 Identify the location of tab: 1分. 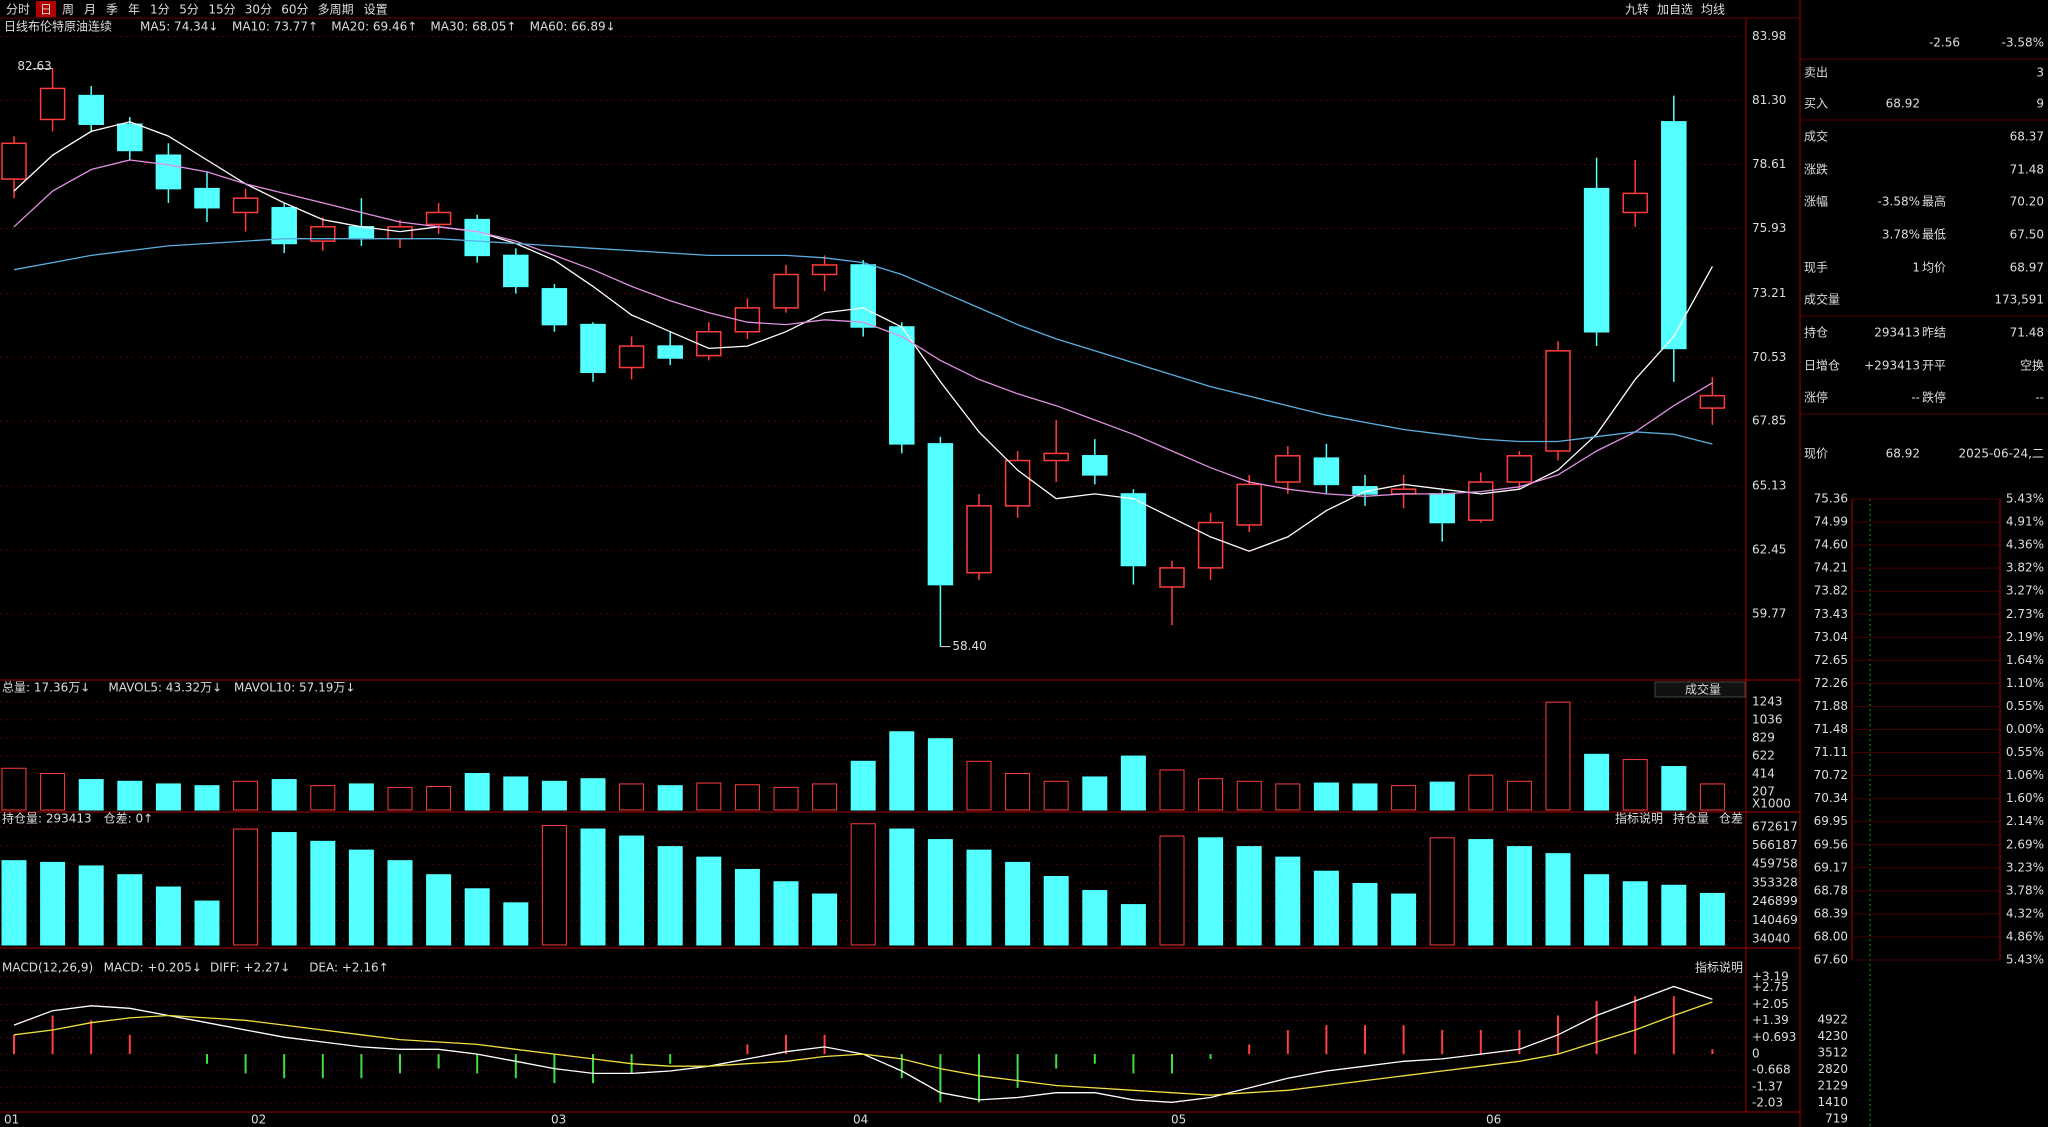
(160, 10).